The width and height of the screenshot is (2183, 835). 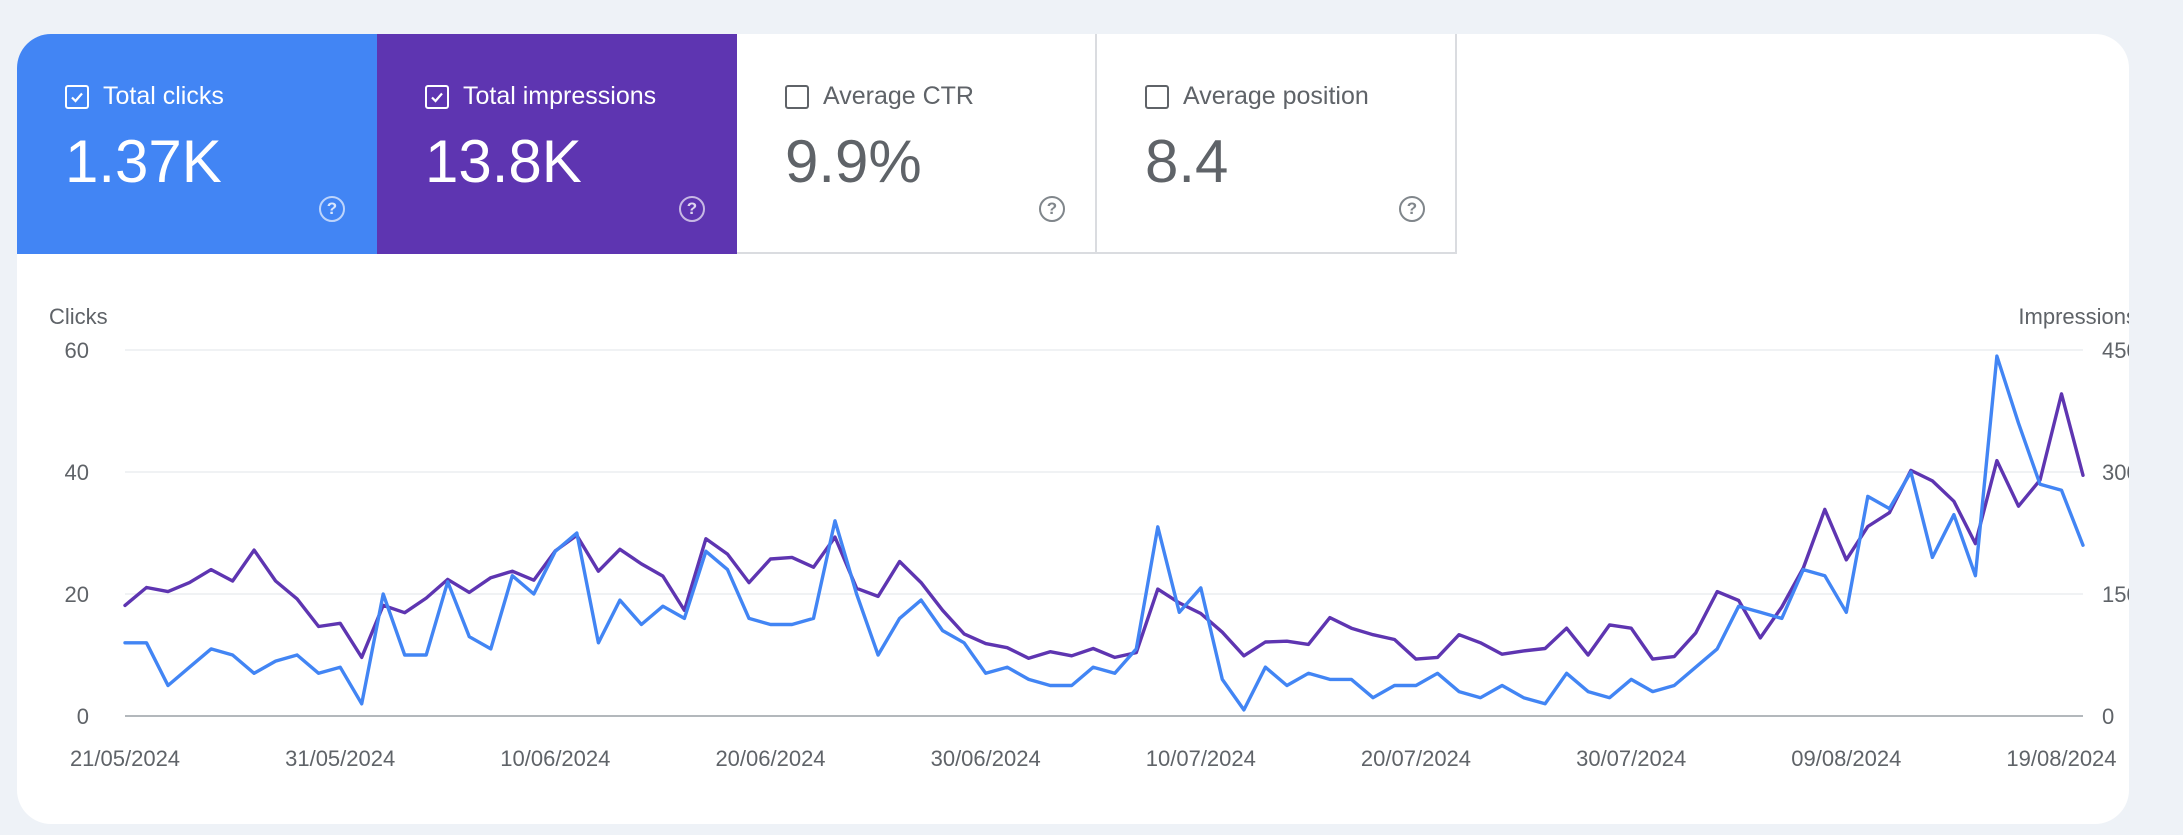 I want to click on metric-value: 13.8K, so click(x=503, y=161).